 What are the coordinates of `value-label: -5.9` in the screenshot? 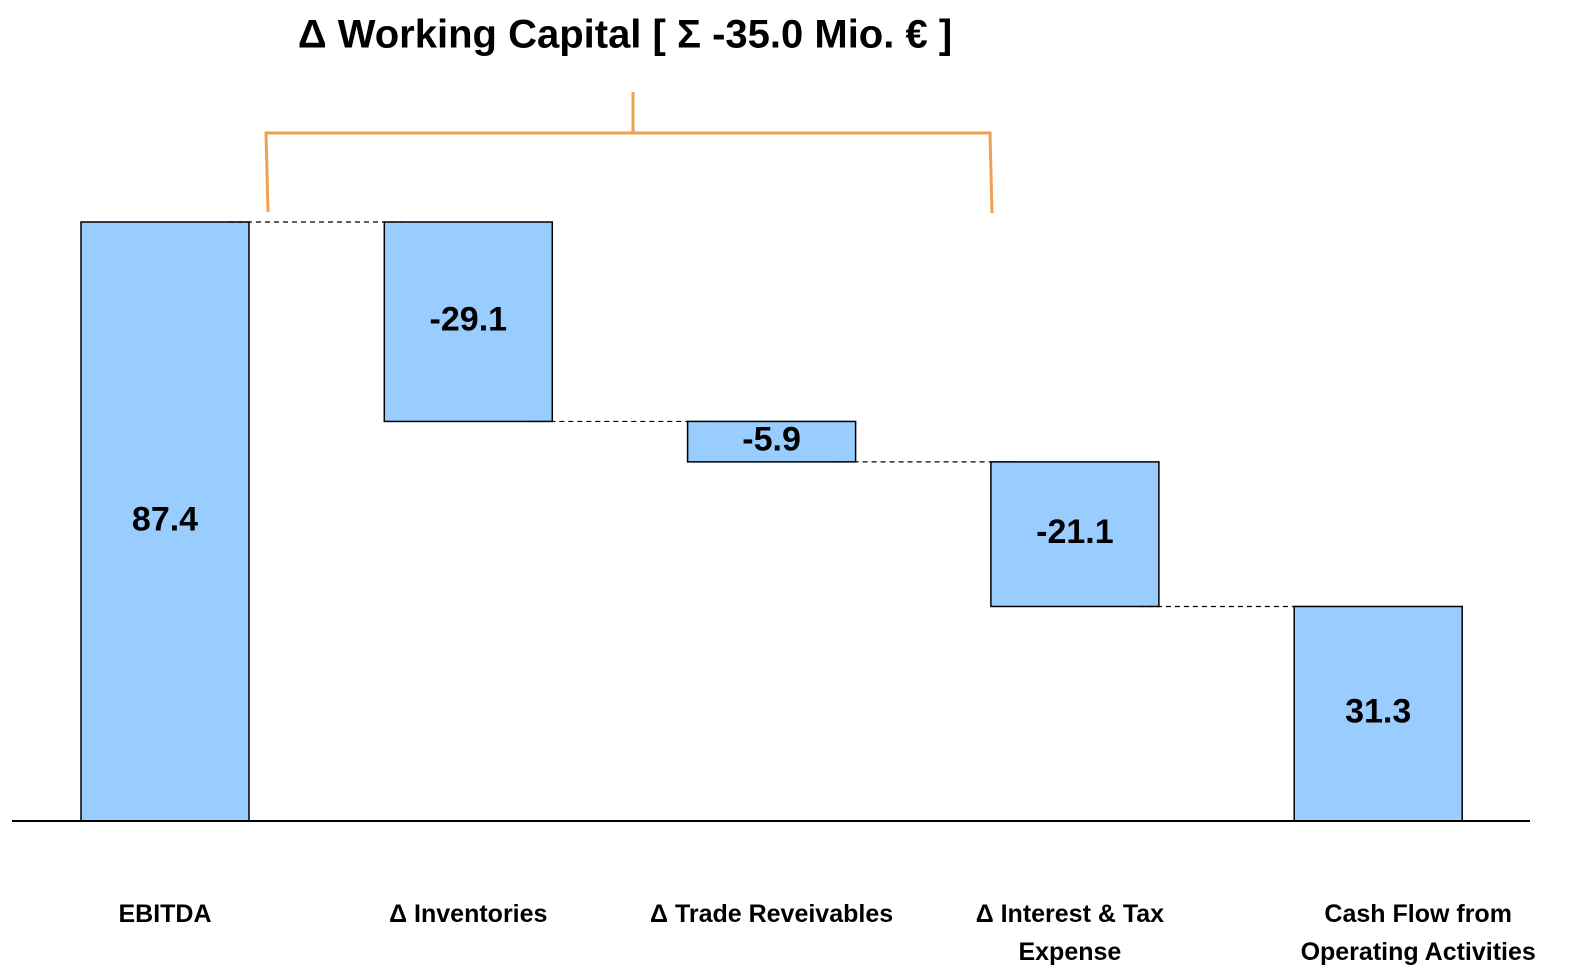 It's located at (771, 440).